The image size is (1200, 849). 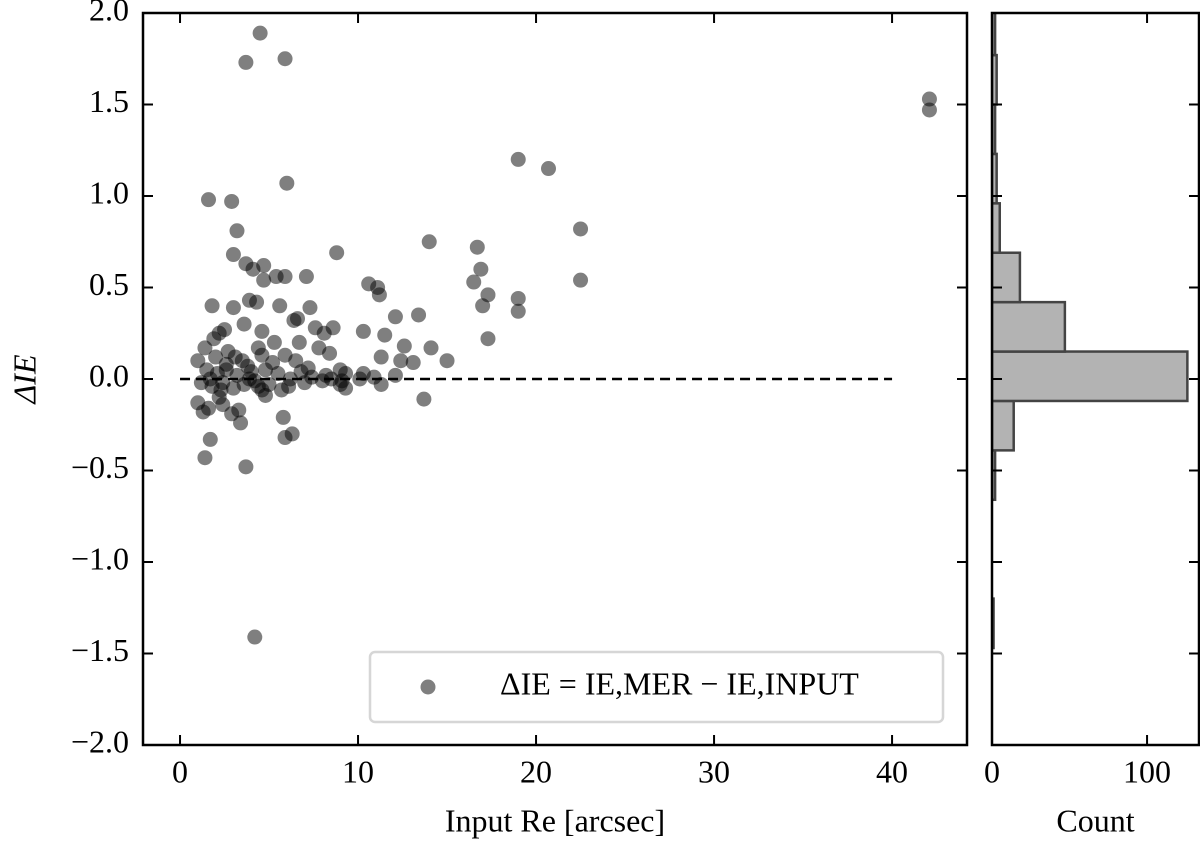 What do you see at coordinates (428, 687) in the screenshot?
I see `legend-marker` at bounding box center [428, 687].